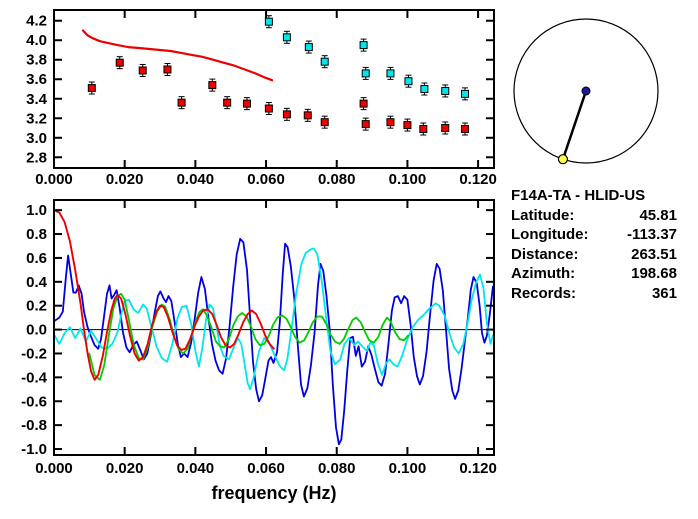  What do you see at coordinates (36, 234) in the screenshot?
I see `y-tick-label: 0.8` at bounding box center [36, 234].